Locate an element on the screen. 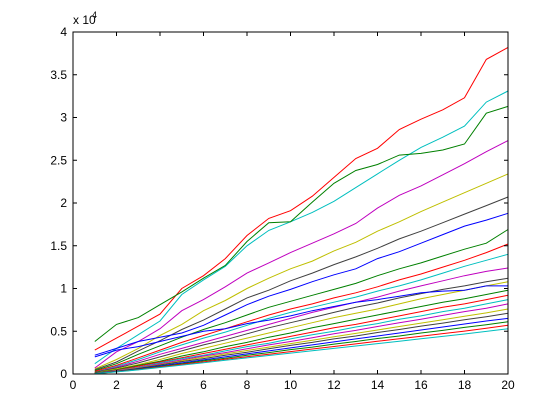 The width and height of the screenshot is (560, 420). y-exponent-base: x 10 is located at coordinates (84, 20).